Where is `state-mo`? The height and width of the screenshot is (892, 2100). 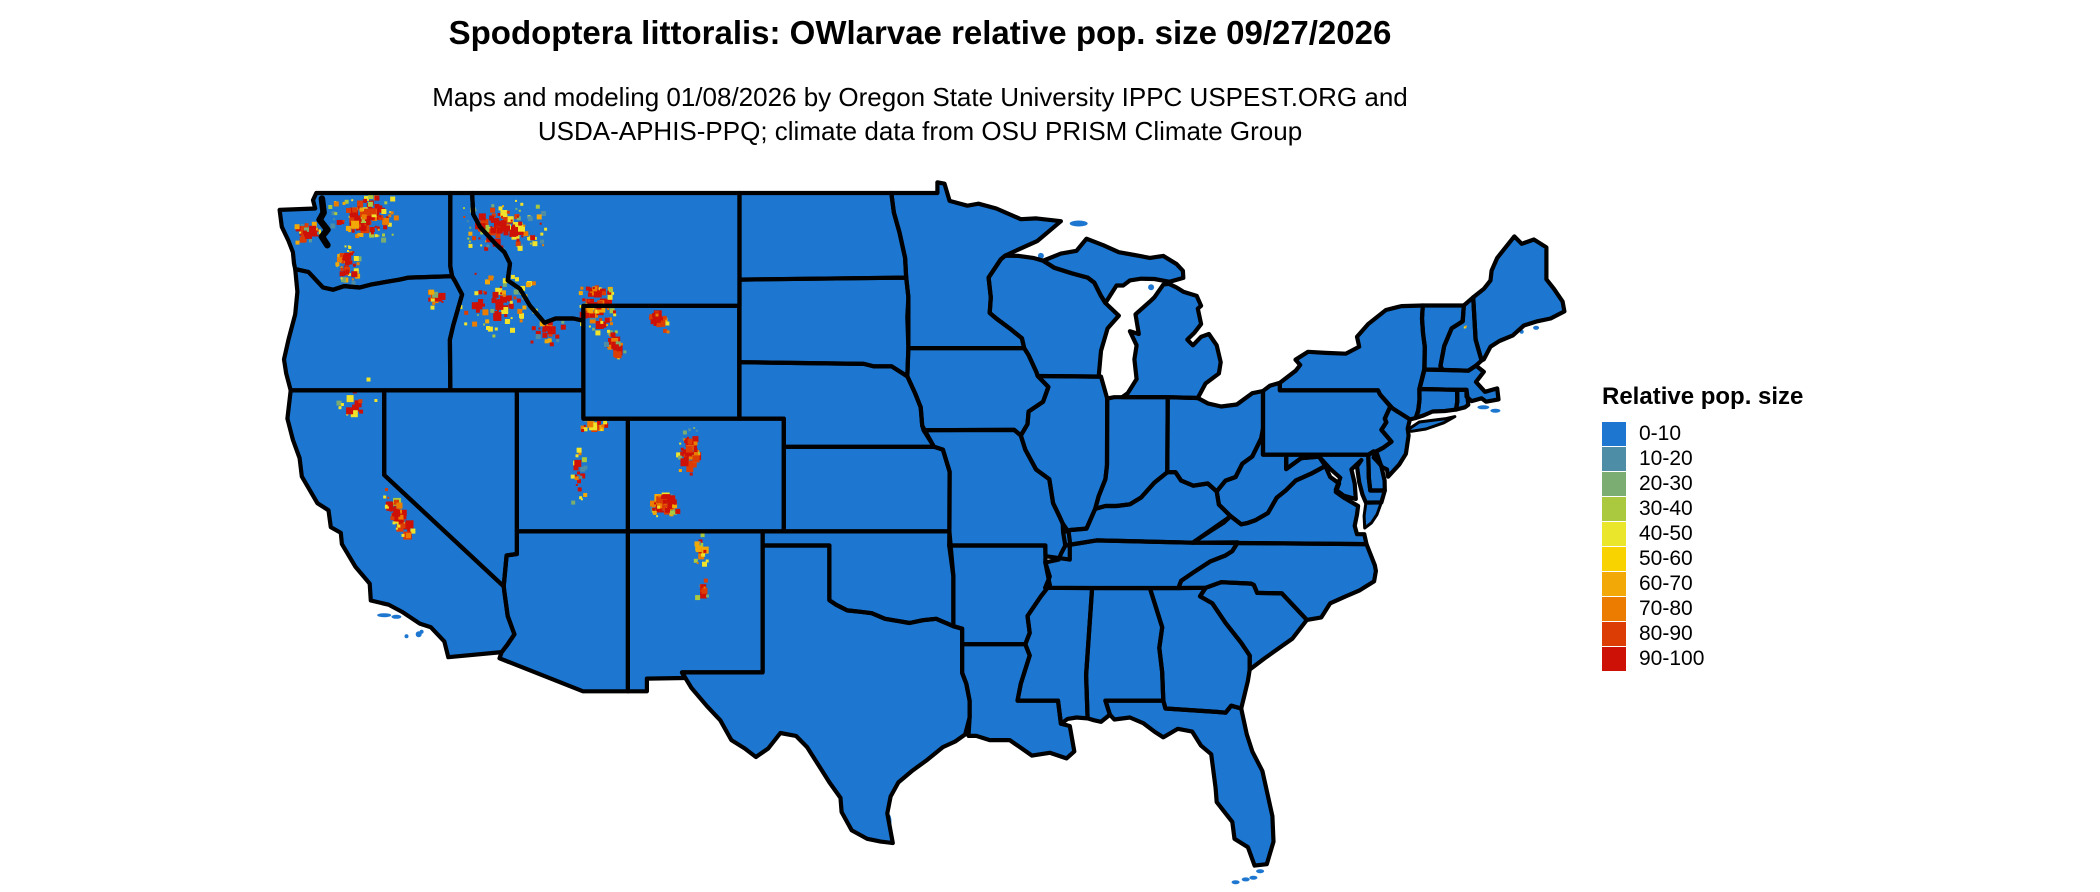 state-mo is located at coordinates (996, 494).